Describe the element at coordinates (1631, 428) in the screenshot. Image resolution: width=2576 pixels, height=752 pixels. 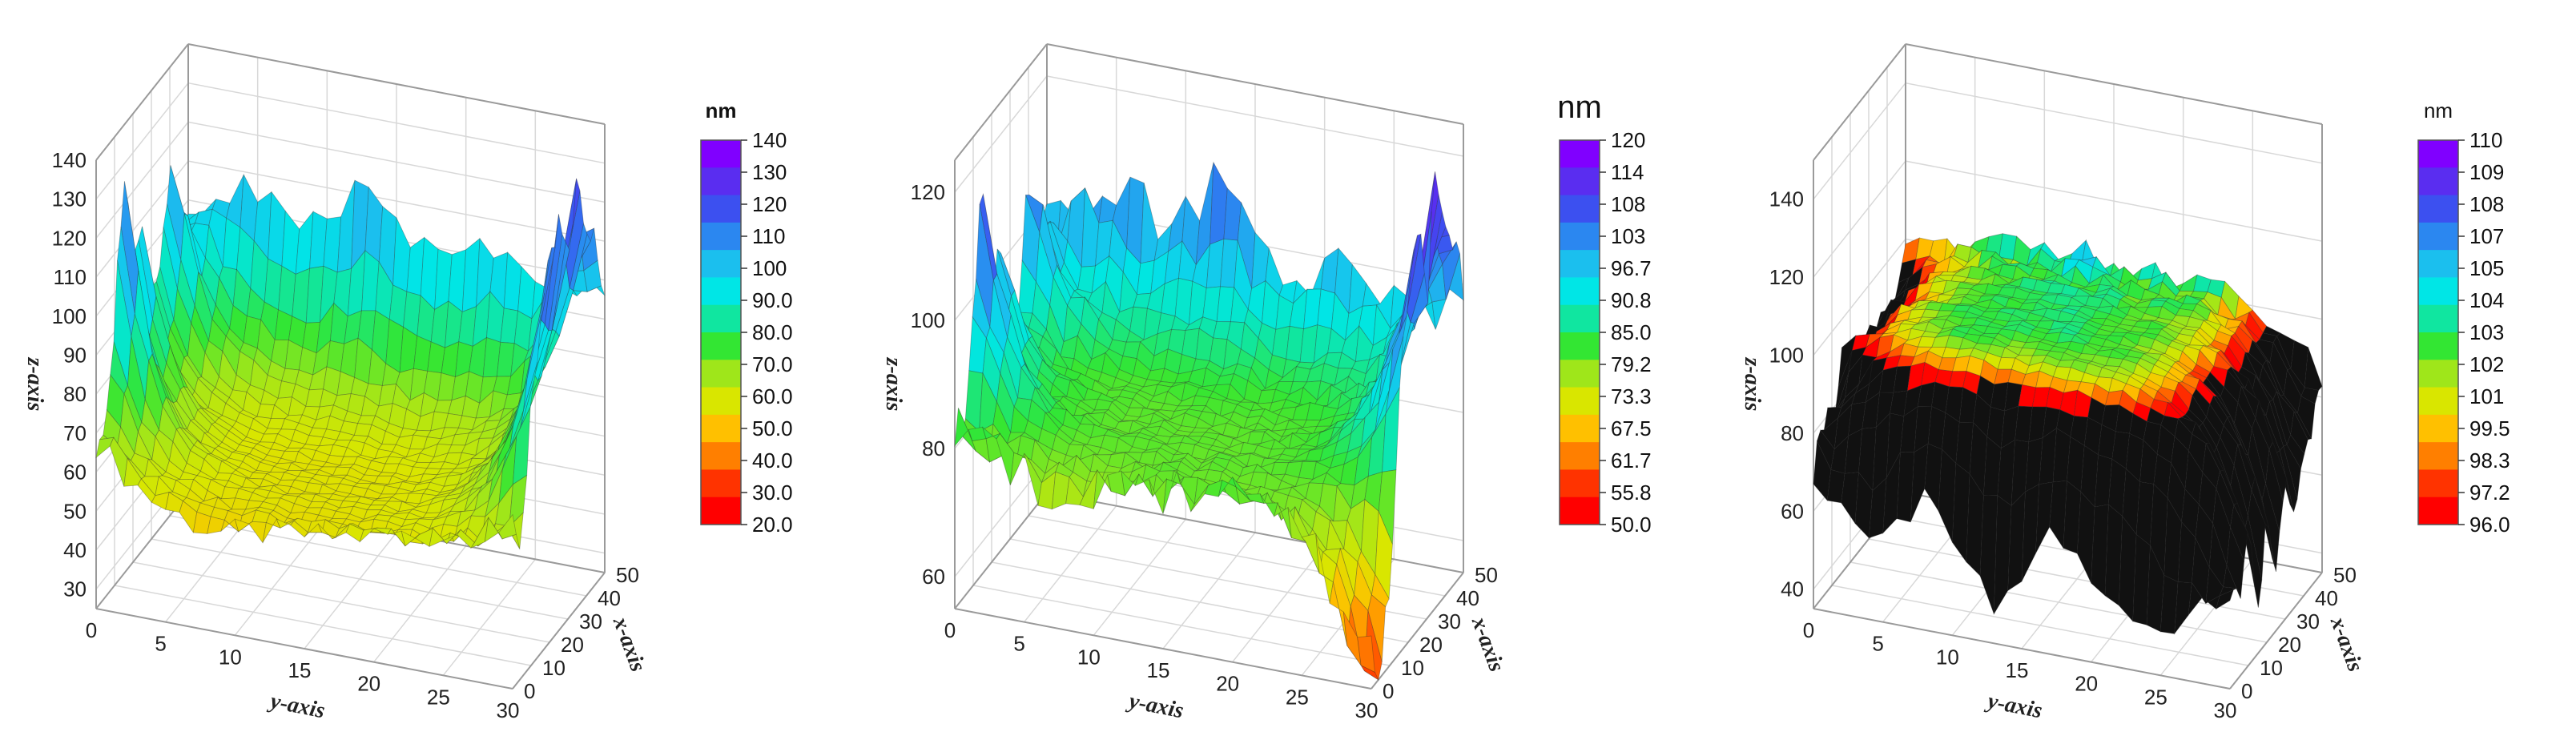
I see `colorbar-tick-label: 67.5` at that location.